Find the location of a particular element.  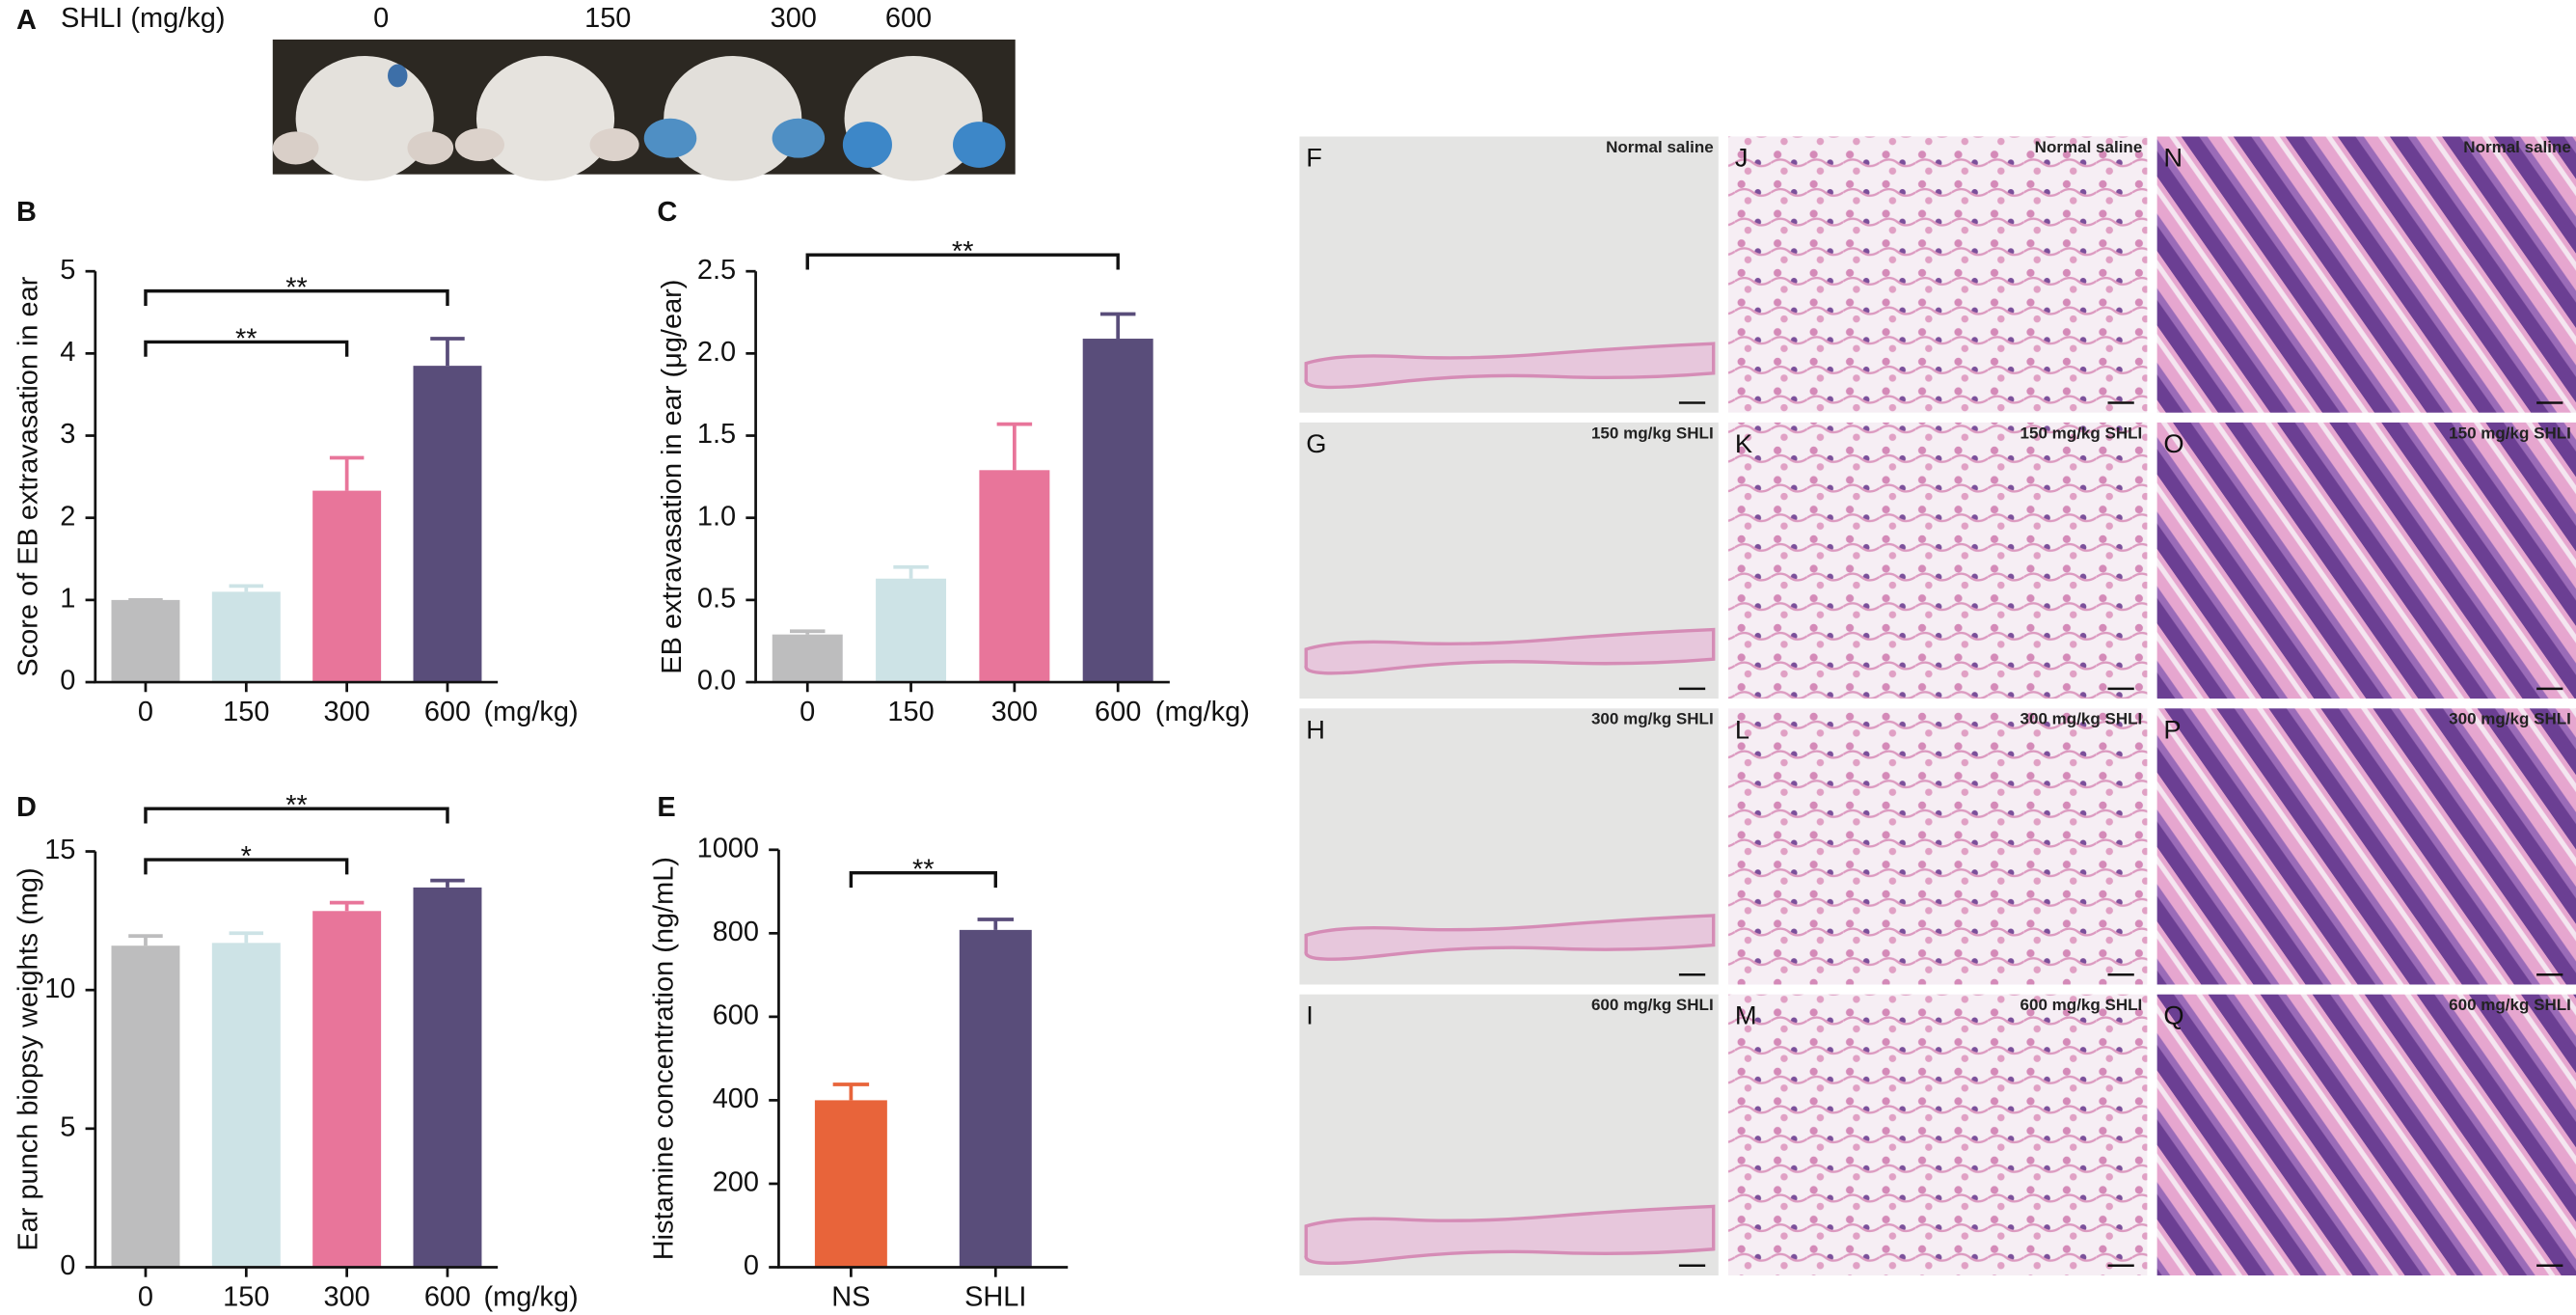

y-tick-label: 15 is located at coordinates (59, 850).